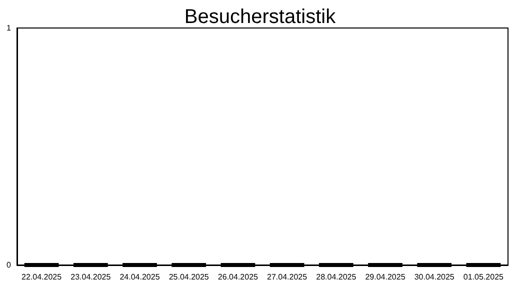  What do you see at coordinates (287, 277) in the screenshot?
I see `x-tick-label: 27.04.2025` at bounding box center [287, 277].